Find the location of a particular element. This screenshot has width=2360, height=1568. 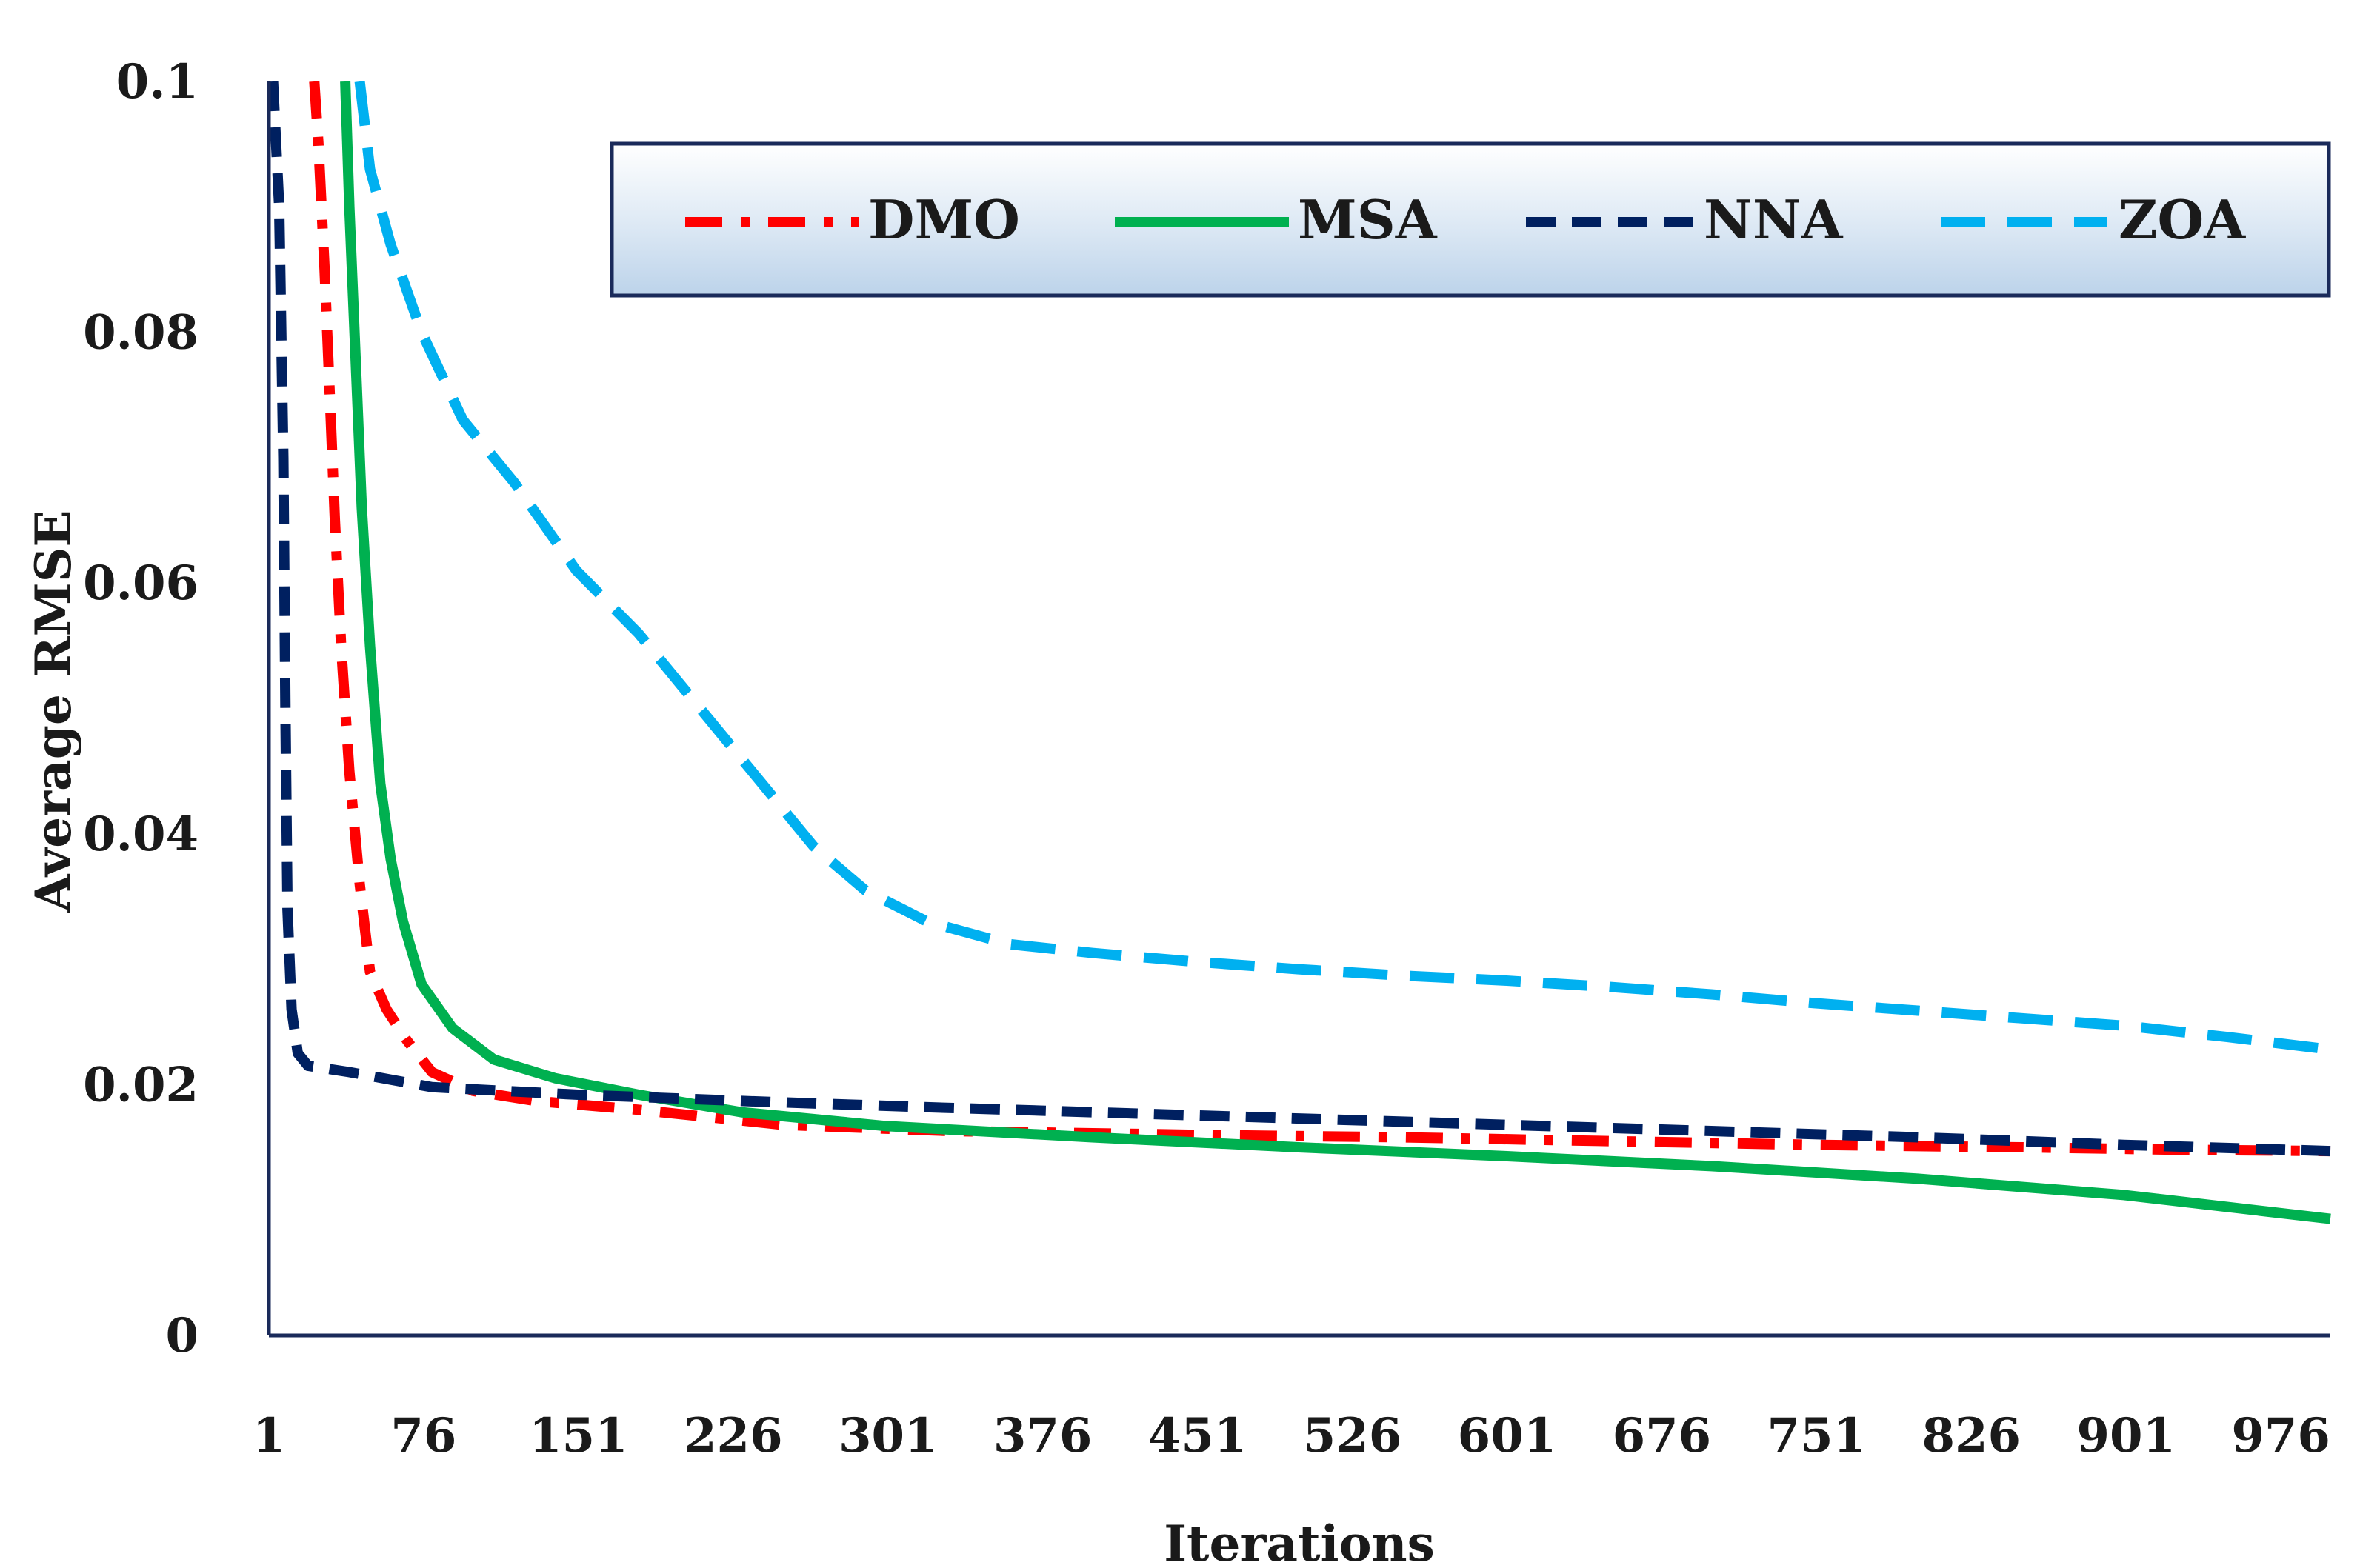

x-tick-label: 826 is located at coordinates (1971, 1436).